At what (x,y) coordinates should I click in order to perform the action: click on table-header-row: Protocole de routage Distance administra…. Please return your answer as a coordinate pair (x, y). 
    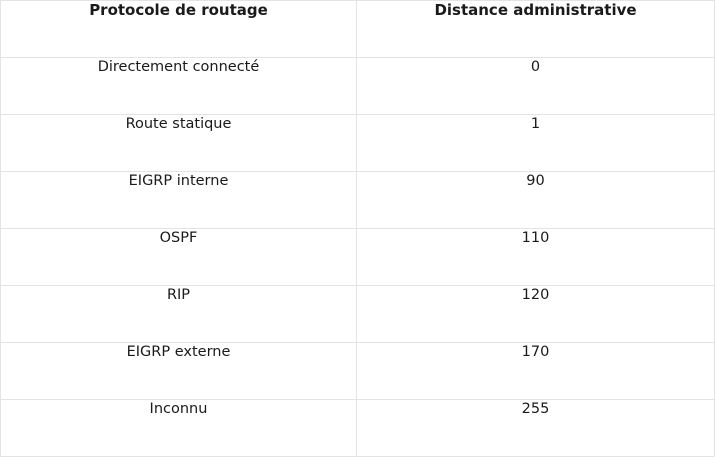
    Looking at the image, I should click on (357, 29).